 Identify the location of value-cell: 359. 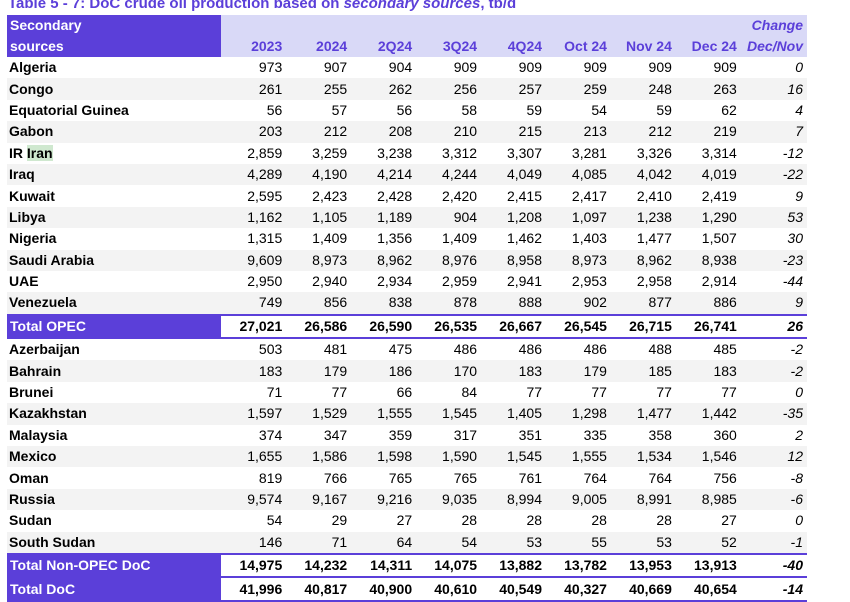
(384, 435).